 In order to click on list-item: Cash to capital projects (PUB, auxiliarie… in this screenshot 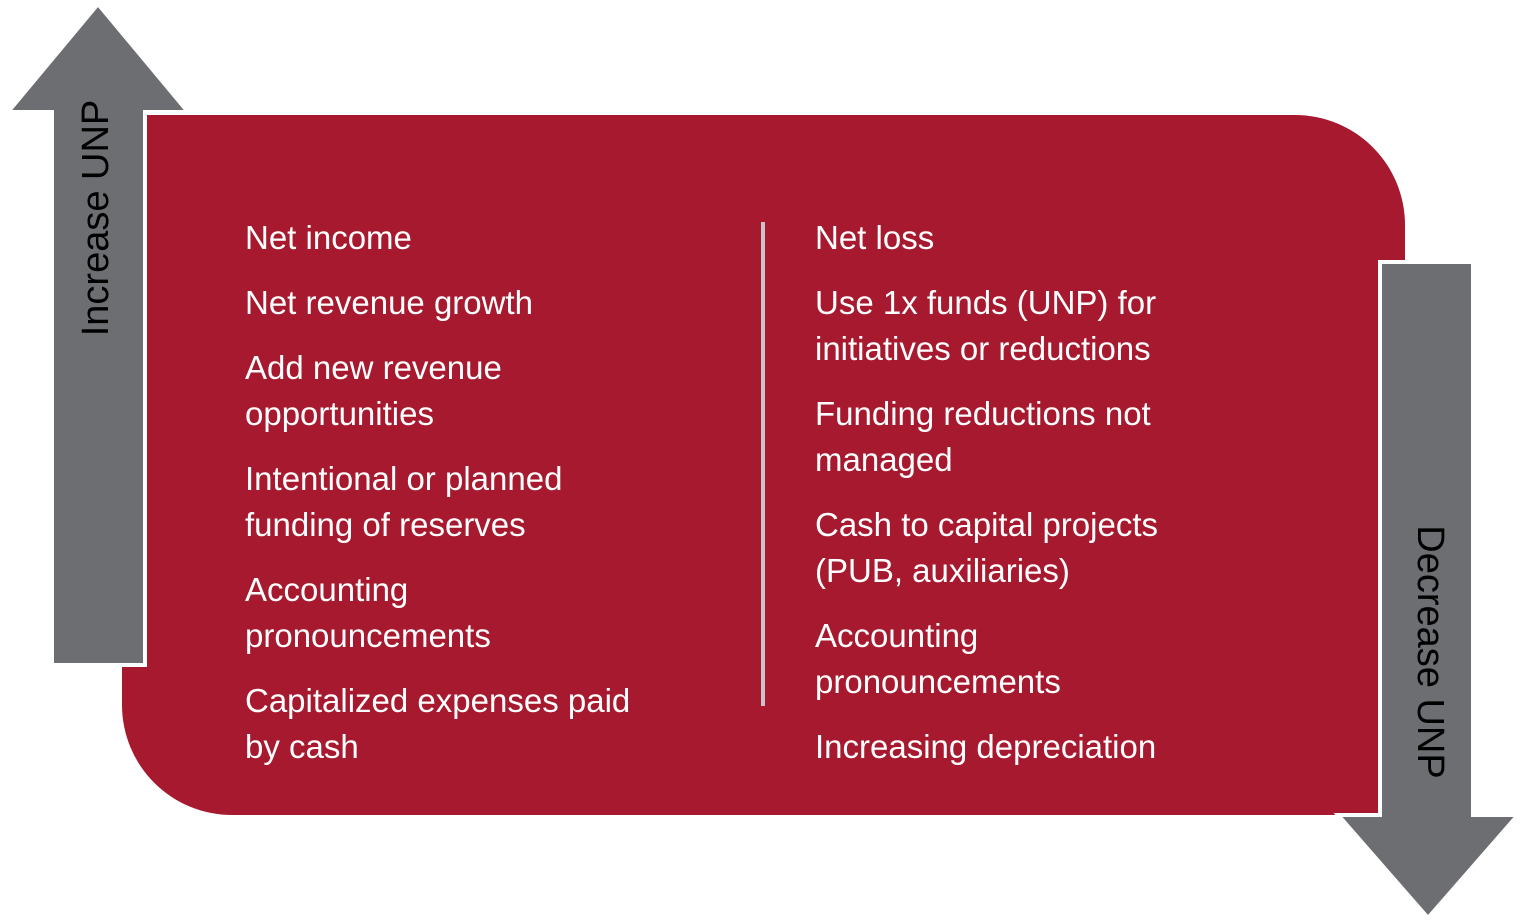, I will do `click(986, 547)`.